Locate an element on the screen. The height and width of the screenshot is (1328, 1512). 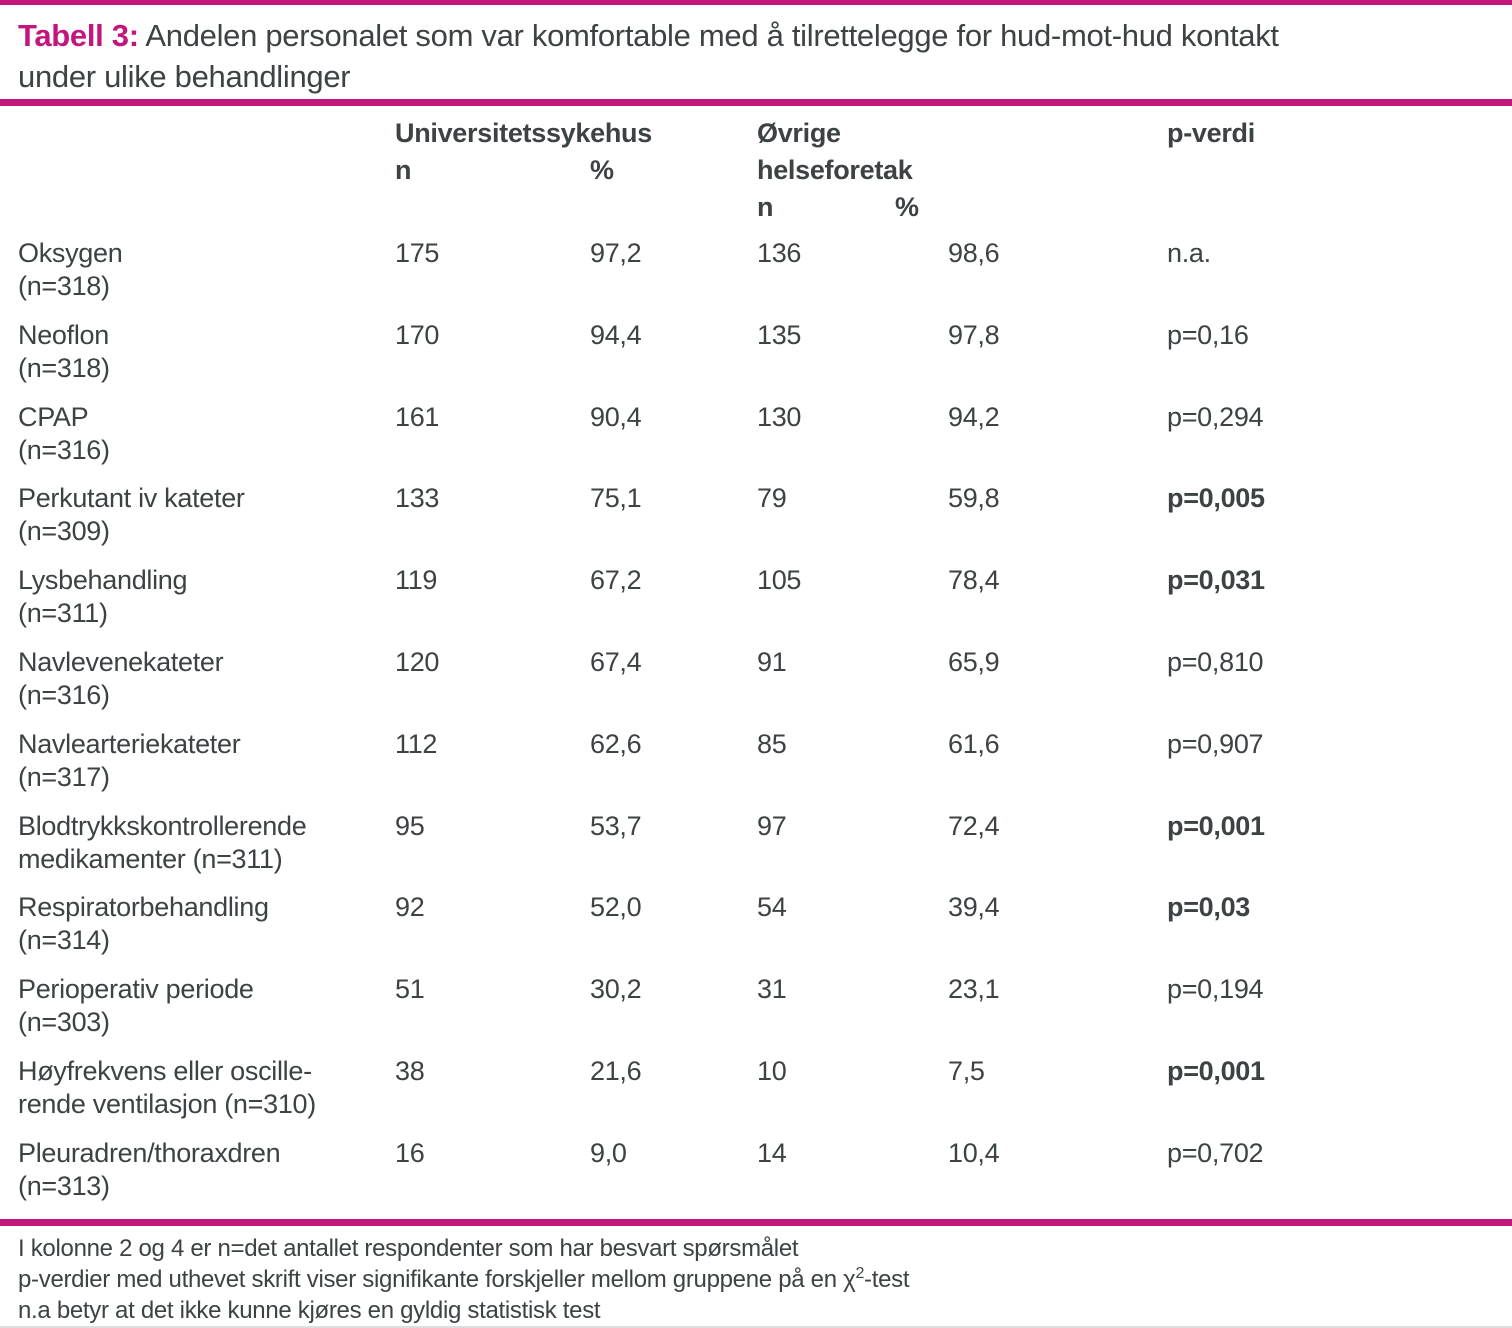
header-spacer is located at coordinates (188, 176).